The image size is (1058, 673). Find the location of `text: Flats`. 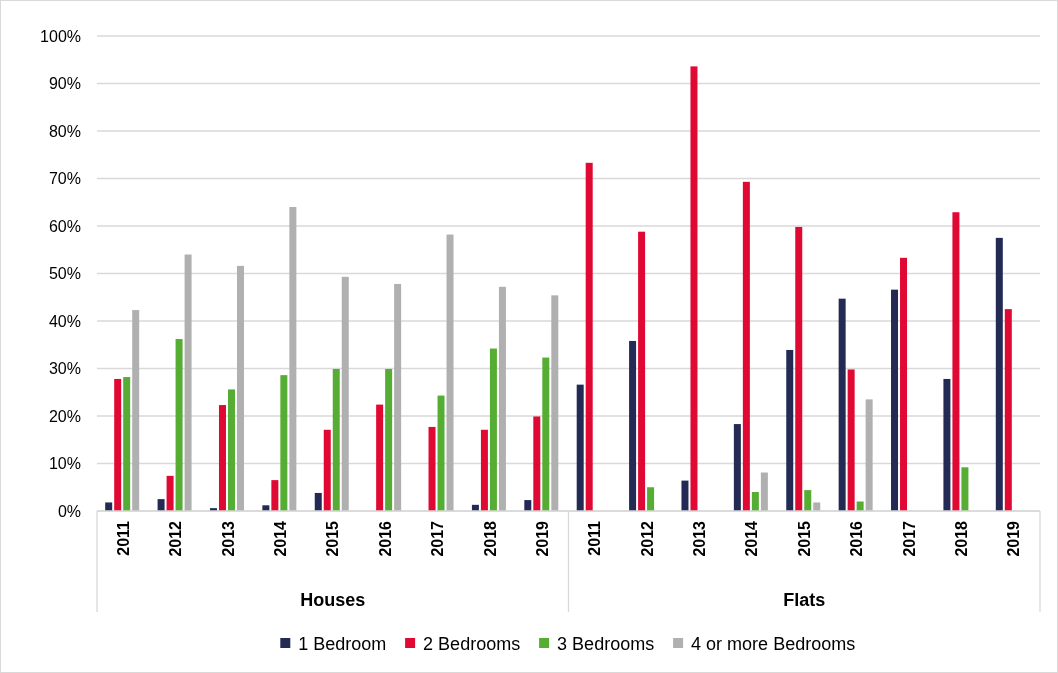

text: Flats is located at coordinates (804, 600).